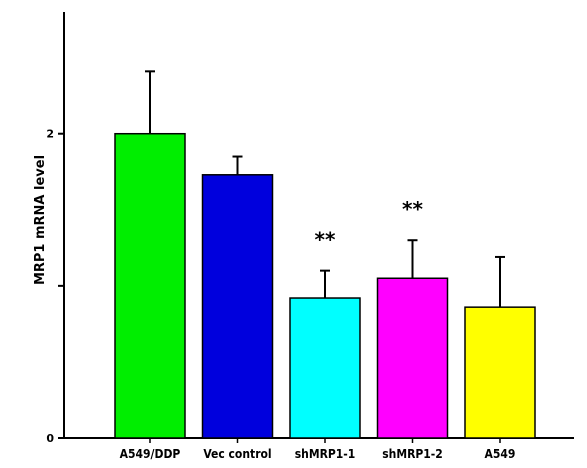 The height and width of the screenshot is (468, 587). What do you see at coordinates (325, 454) in the screenshot?
I see `x-tick-label: shMRP1-1` at bounding box center [325, 454].